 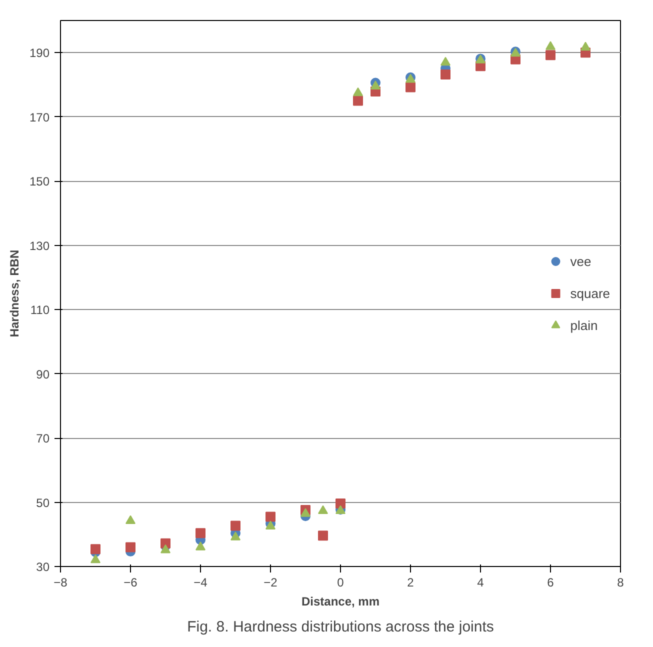 I want to click on y-tick-label: 190, so click(x=39, y=53).